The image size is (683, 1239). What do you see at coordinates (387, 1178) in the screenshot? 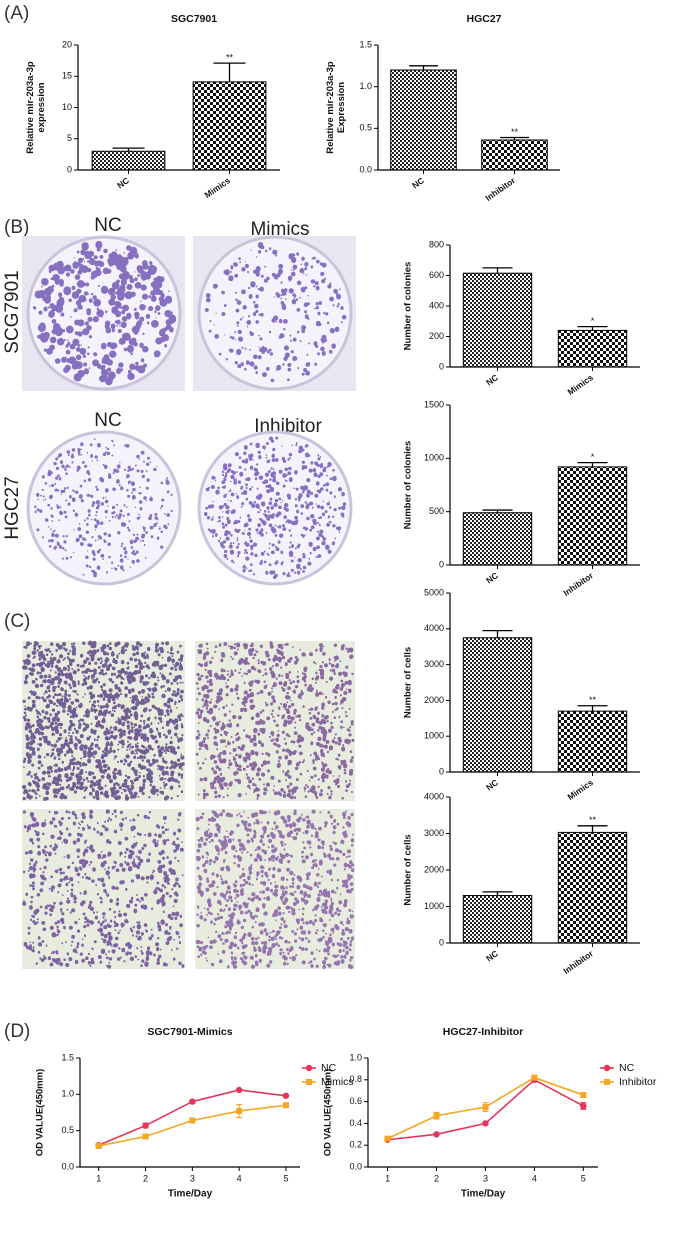
I see `x-tick-label: 1` at bounding box center [387, 1178].